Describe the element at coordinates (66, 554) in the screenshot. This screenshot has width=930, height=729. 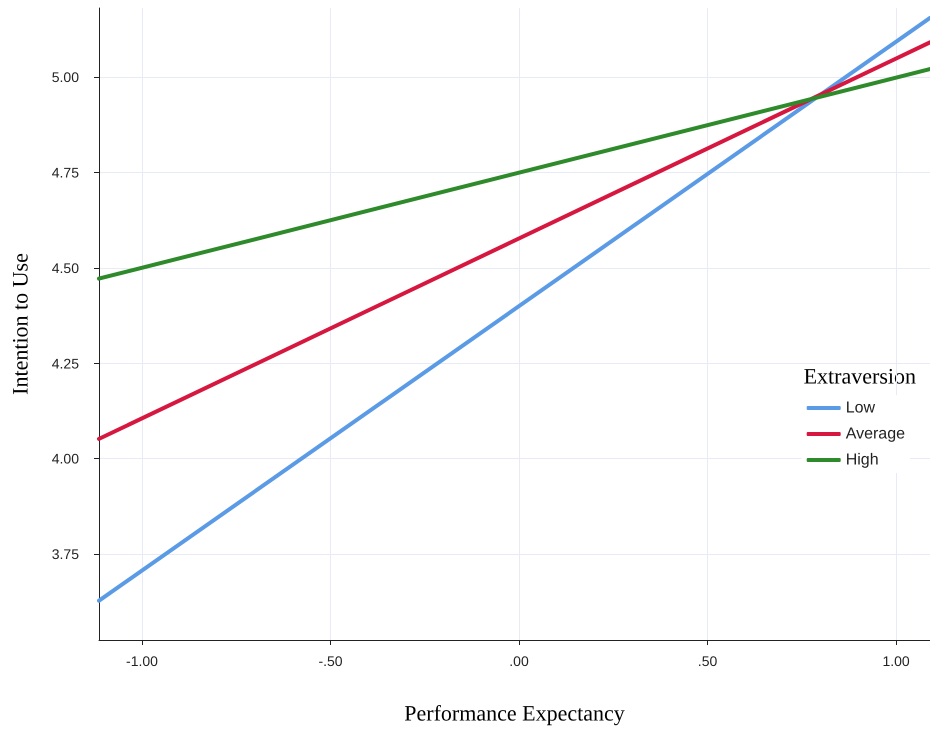
I see `y-tick-label: 3.75` at that location.